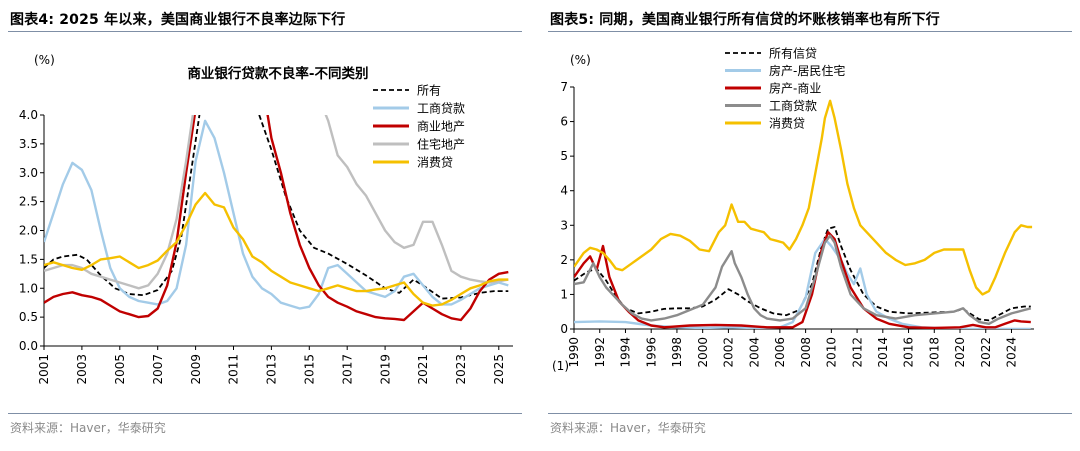  What do you see at coordinates (960, 352) in the screenshot?
I see `x-tick-label: 2020` at bounding box center [960, 352].